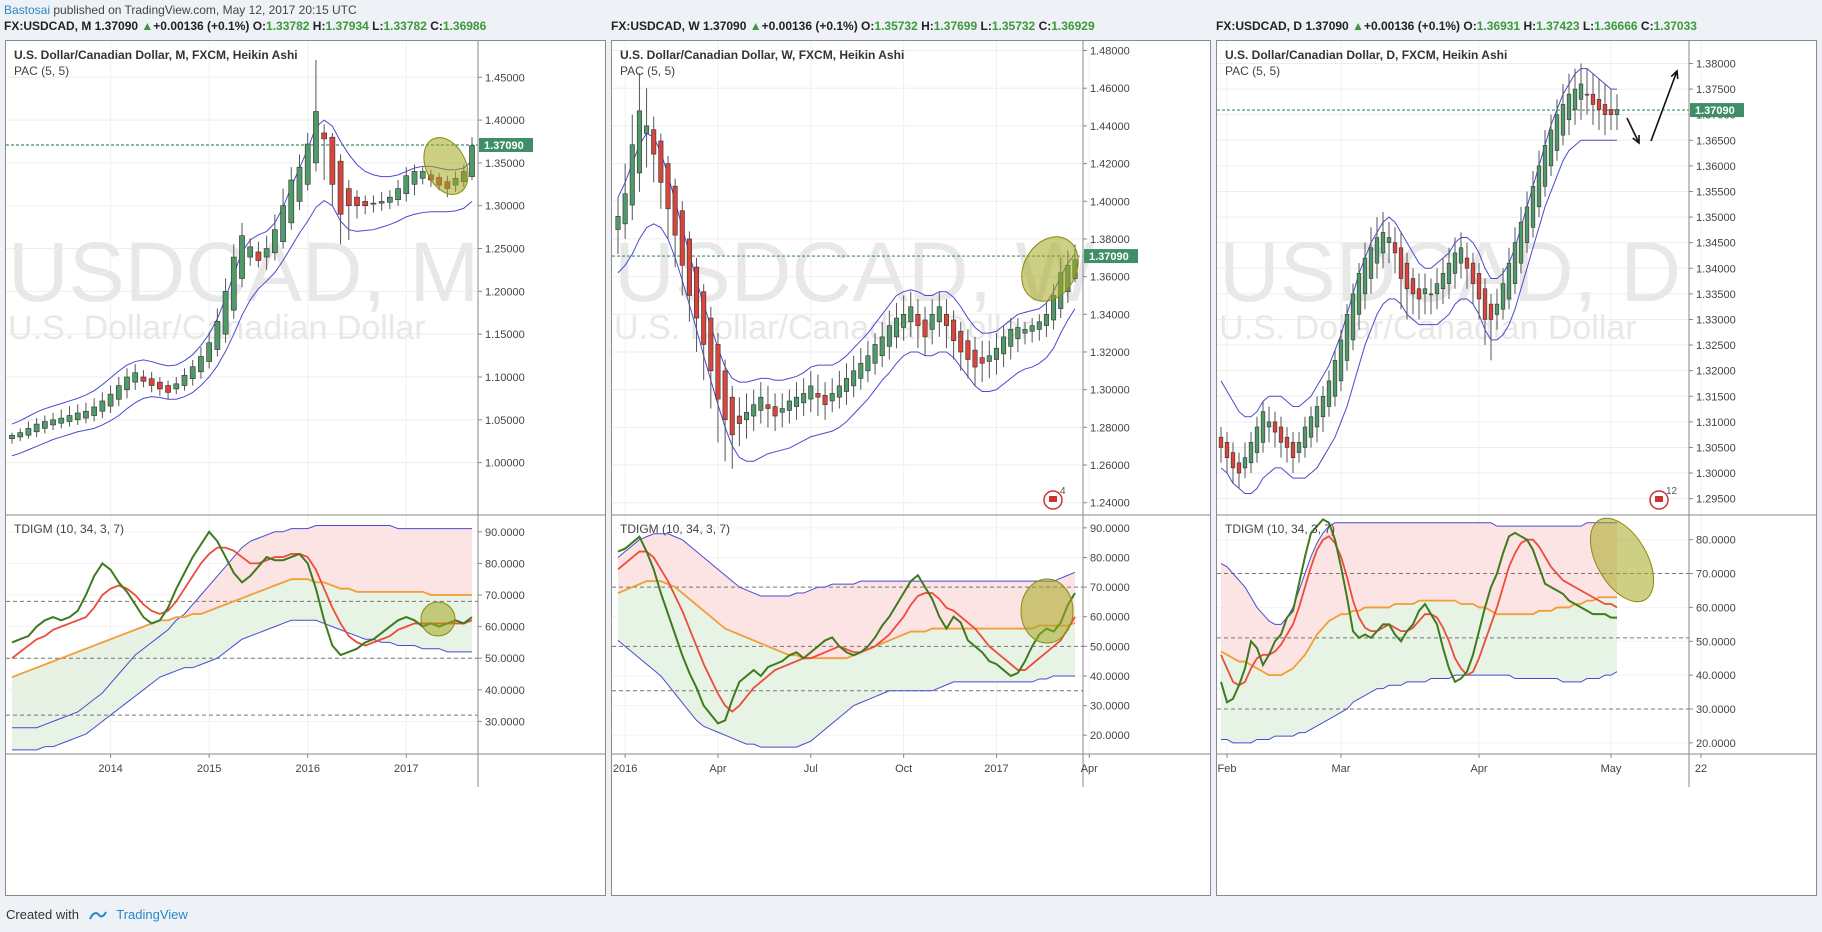 Image resolution: width=1822 pixels, height=932 pixels. I want to click on price-tick-label: 1.36000, so click(1110, 278).